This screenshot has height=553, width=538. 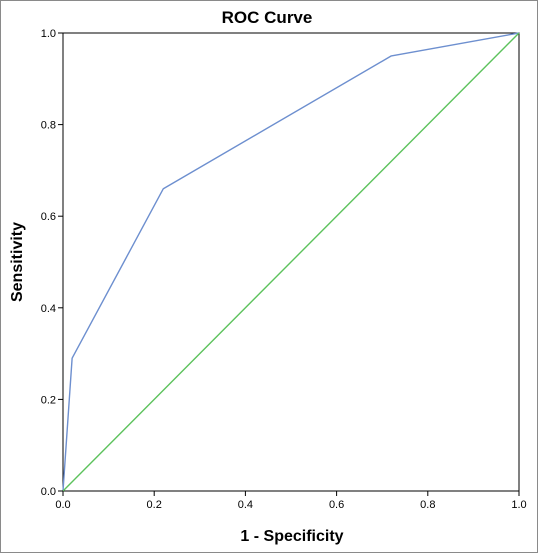 I want to click on x-tick-label: 0.8, so click(x=427, y=505).